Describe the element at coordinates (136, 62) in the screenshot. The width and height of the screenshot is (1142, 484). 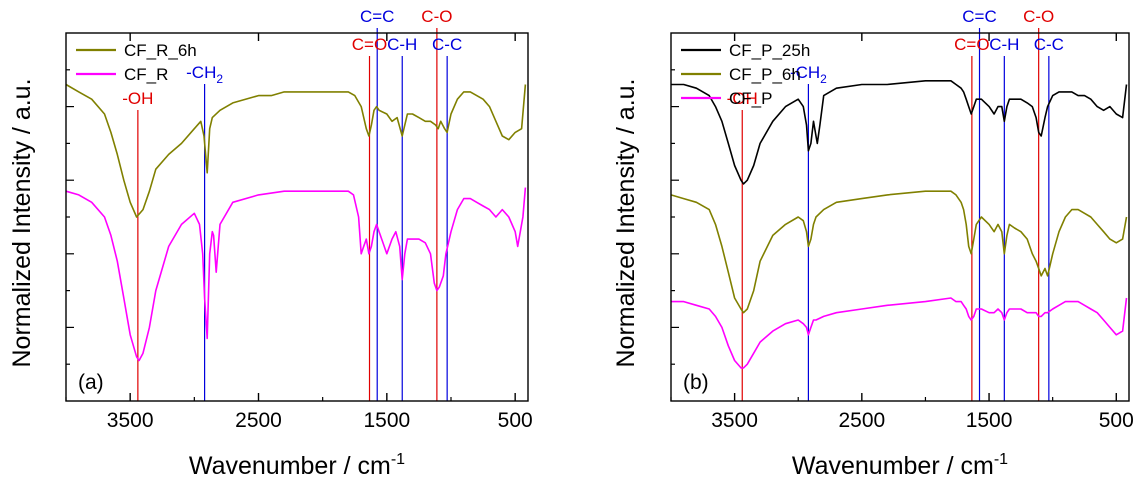
I see `legend: CF_R_6h CF_R` at that location.